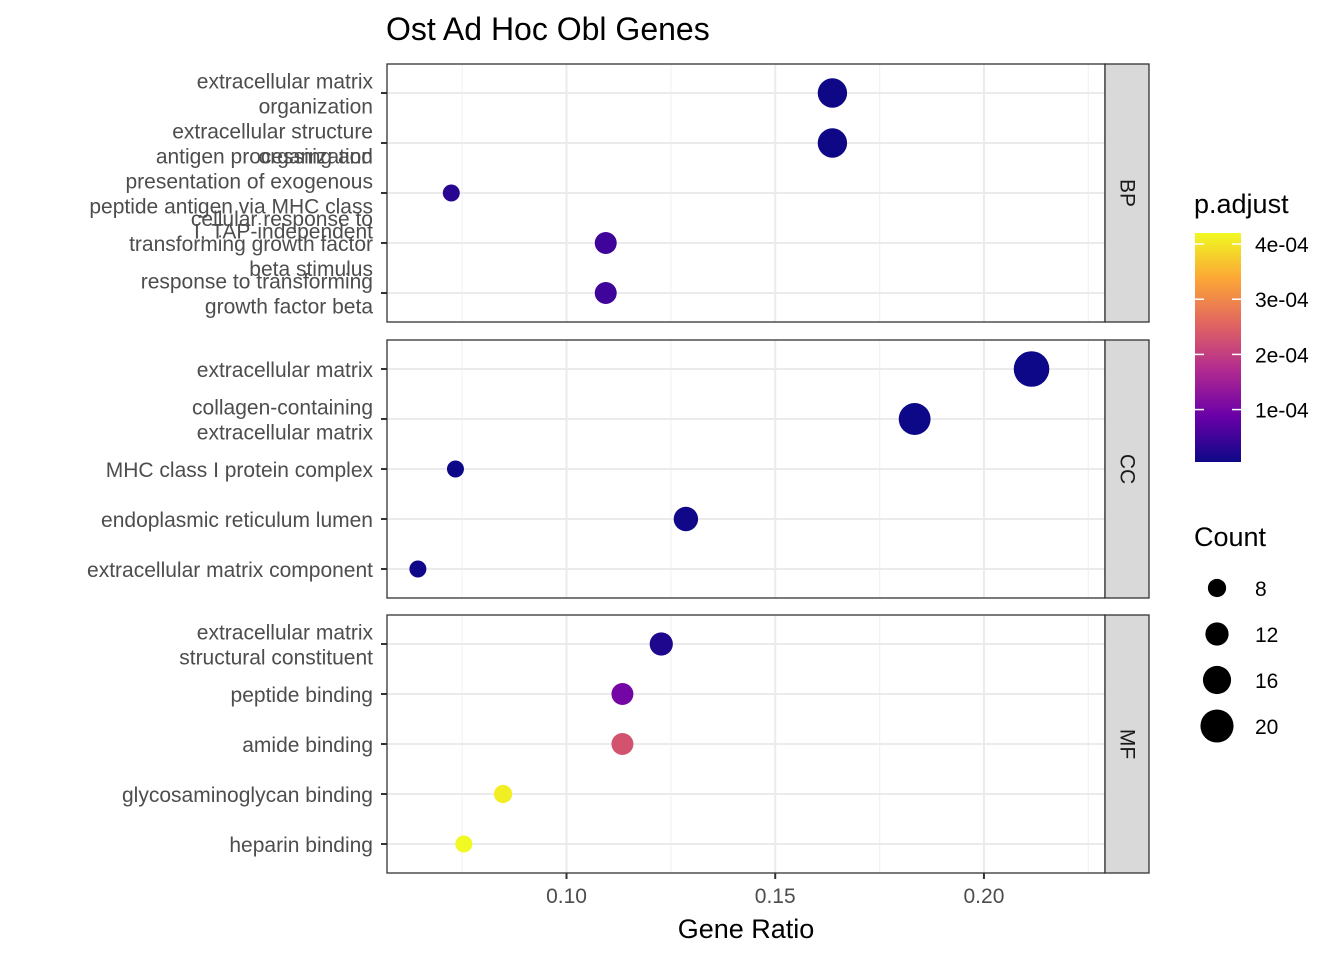 This screenshot has width=1344, height=960. What do you see at coordinates (548, 29) in the screenshot?
I see `chart-title: Ost Ad Hoc Obl Genes` at bounding box center [548, 29].